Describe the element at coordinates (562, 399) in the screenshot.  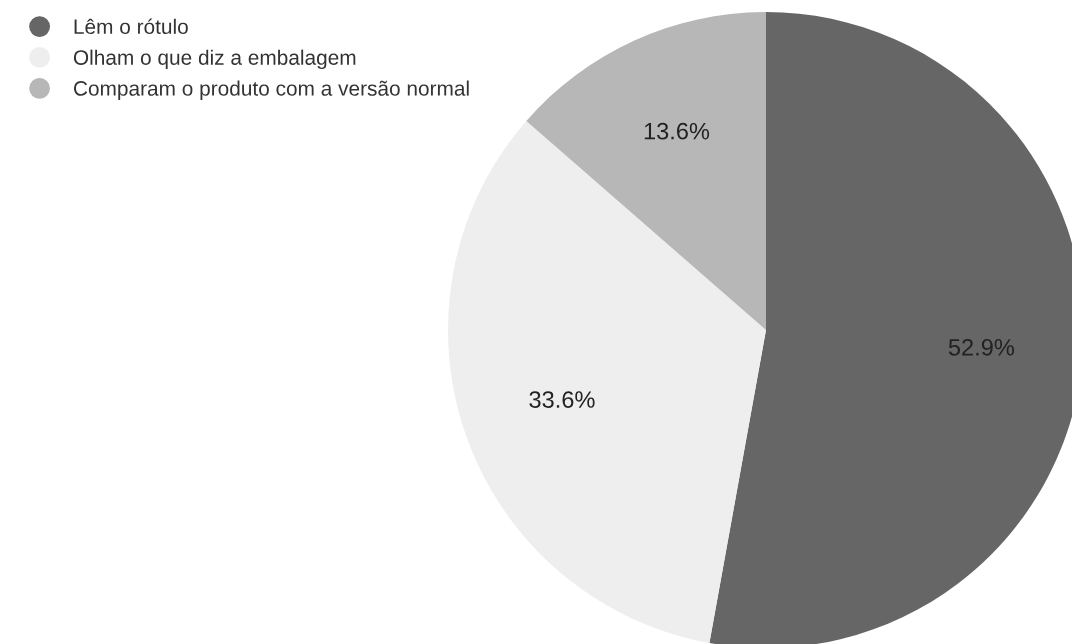
I see `data-label: 33.6%` at that location.